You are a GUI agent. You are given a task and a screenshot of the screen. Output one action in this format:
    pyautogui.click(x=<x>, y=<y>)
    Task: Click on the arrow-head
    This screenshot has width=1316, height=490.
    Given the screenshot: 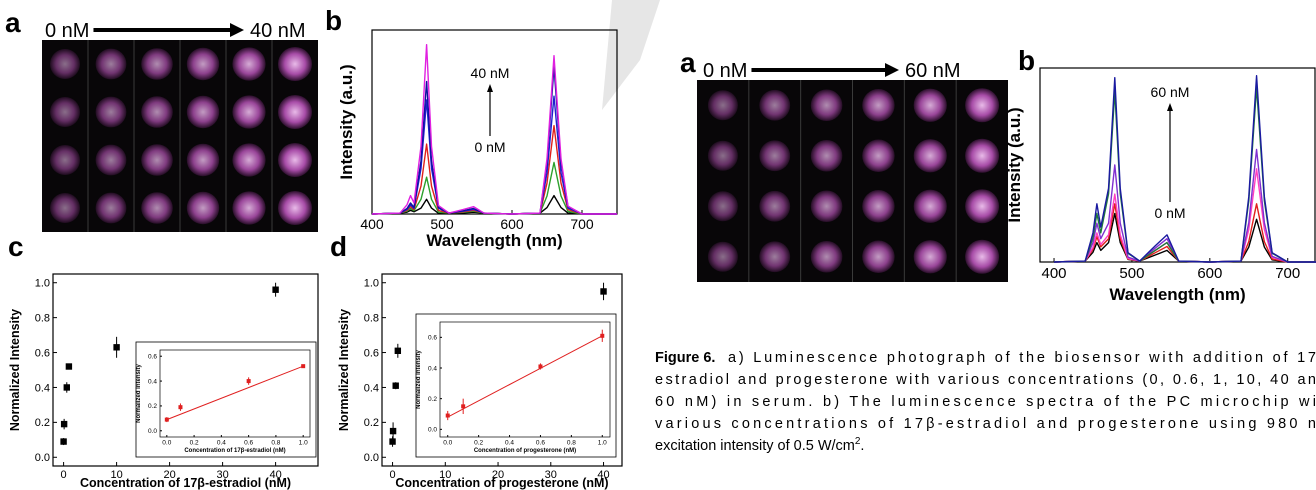 What is the action you would take?
    pyautogui.click(x=237, y=30)
    